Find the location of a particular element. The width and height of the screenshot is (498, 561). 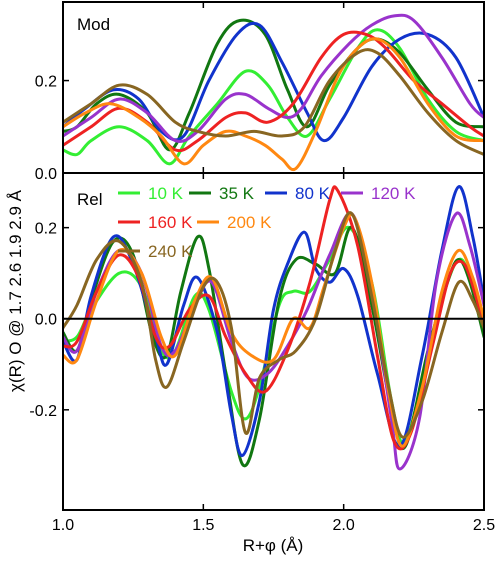

bottom-panel-label: Rel is located at coordinates (90, 199).